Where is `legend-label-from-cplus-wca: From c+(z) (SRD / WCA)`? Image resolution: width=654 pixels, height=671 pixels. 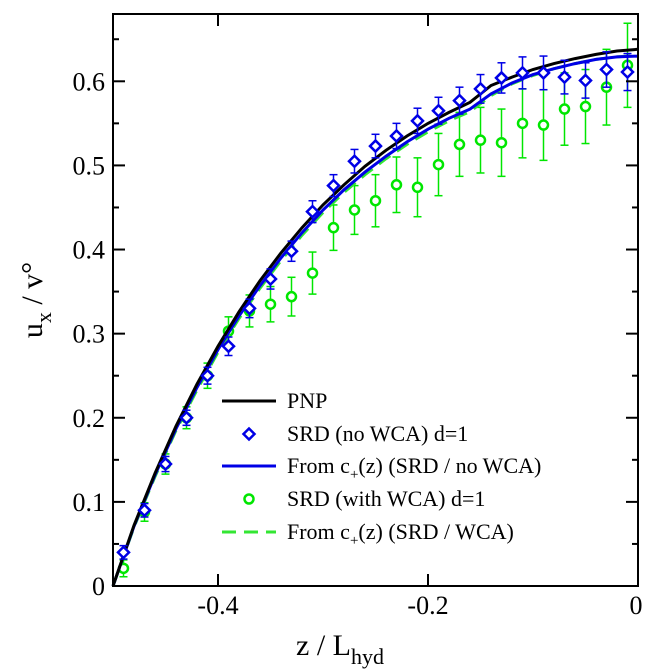 legend-label-from-cplus-wca: From c+(z) (SRD / WCA) is located at coordinates (400, 534).